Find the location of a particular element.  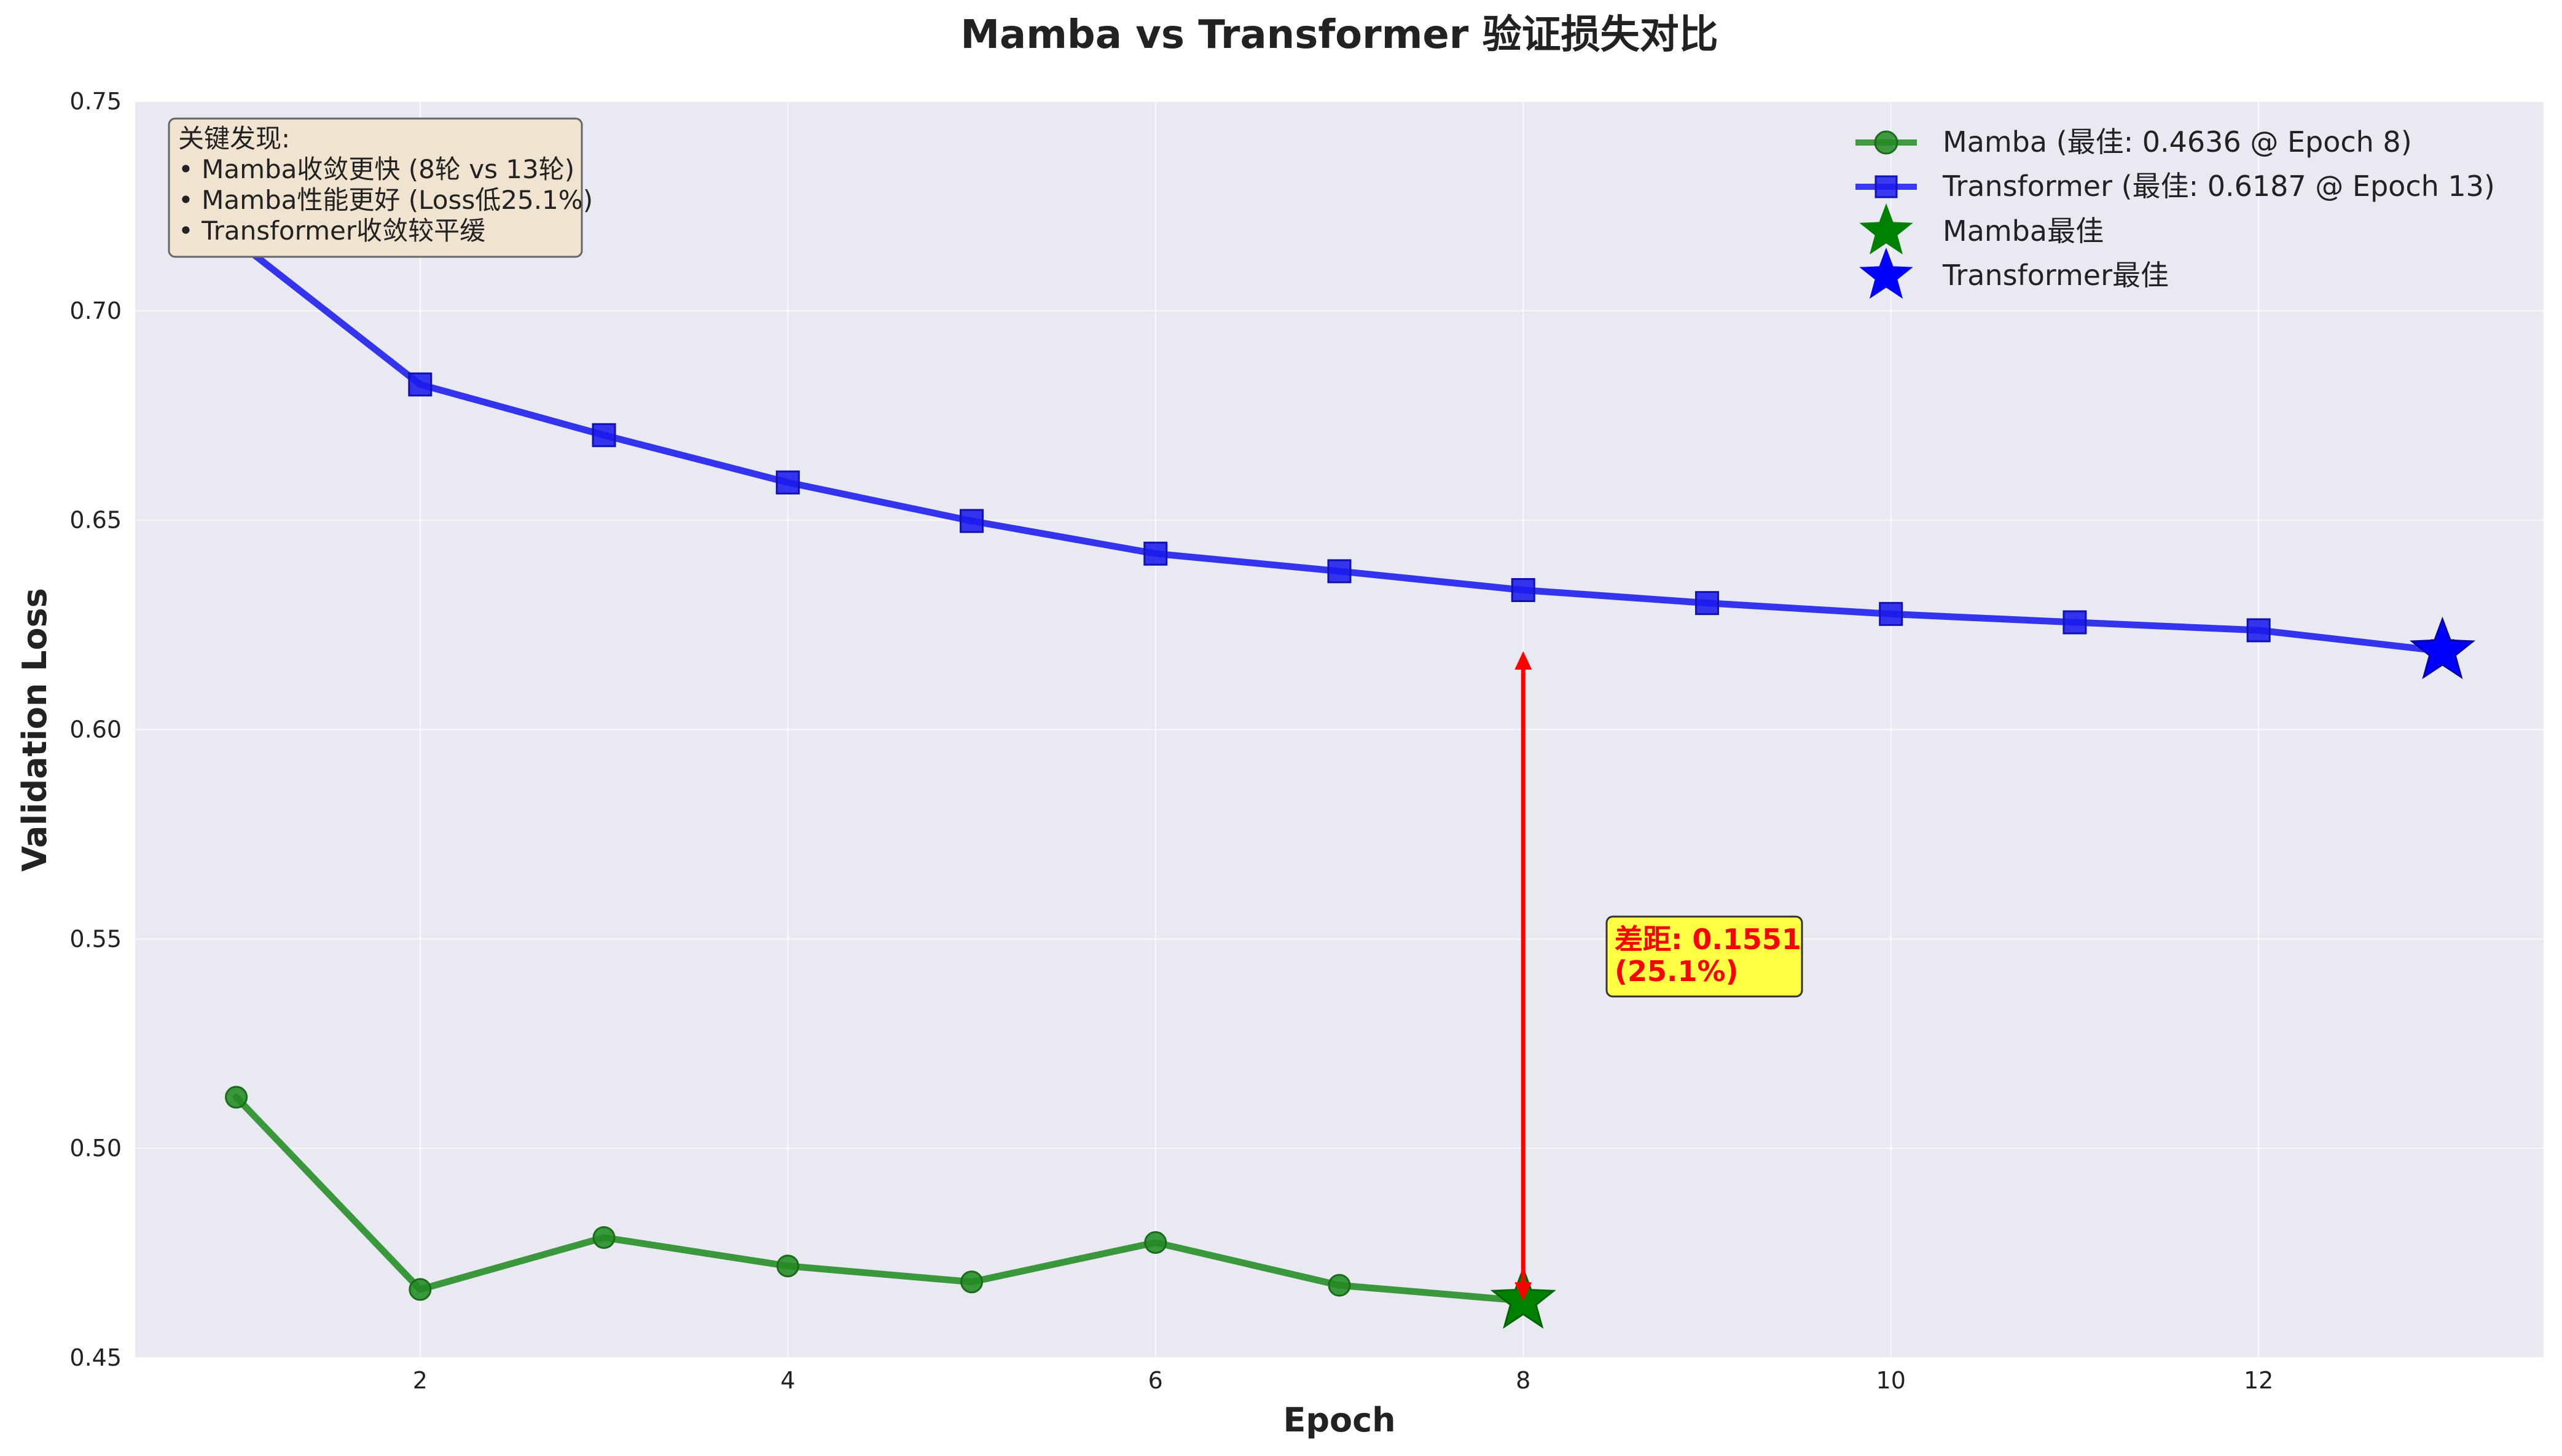

gap-label-background is located at coordinates (1704, 956).